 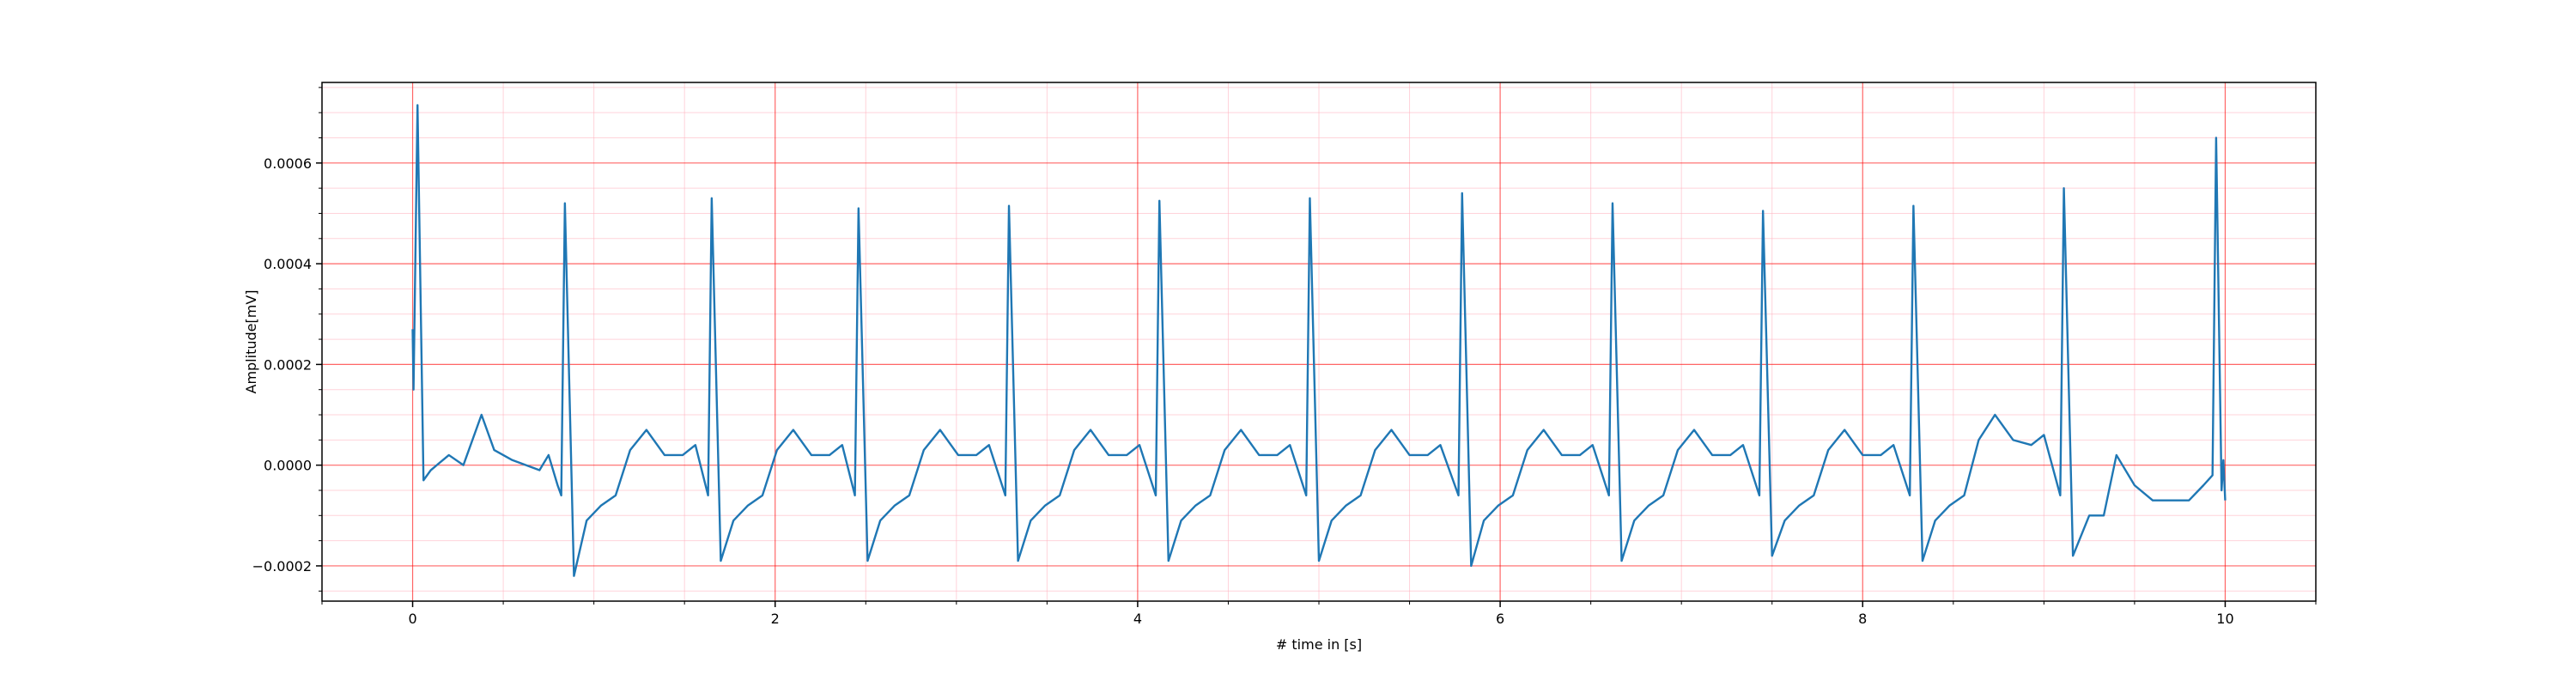 What do you see at coordinates (1137, 619) in the screenshot?
I see `x-tick-label: 4` at bounding box center [1137, 619].